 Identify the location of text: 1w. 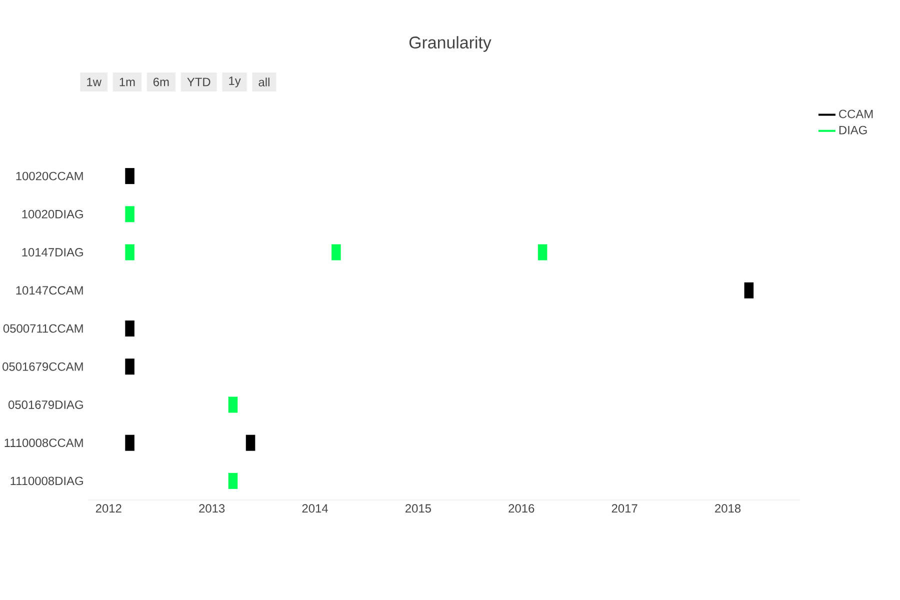
(94, 82).